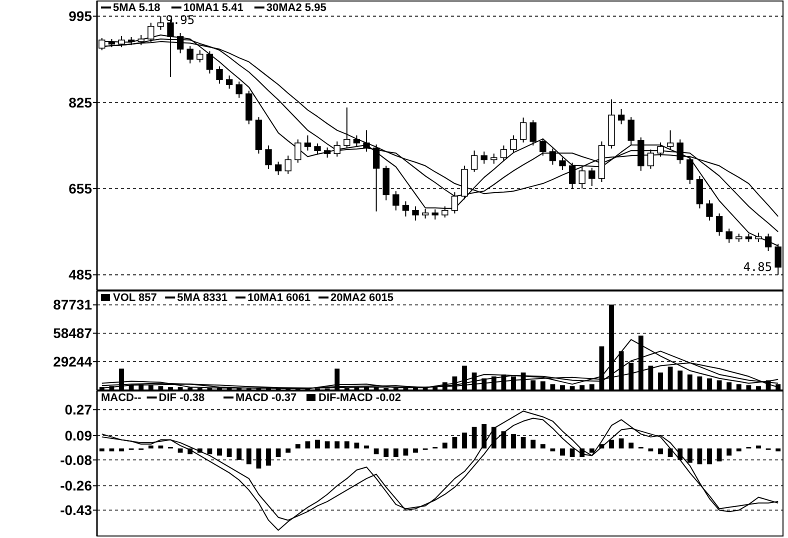 The height and width of the screenshot is (538, 788). I want to click on legend-label: VOL 857, so click(135, 298).